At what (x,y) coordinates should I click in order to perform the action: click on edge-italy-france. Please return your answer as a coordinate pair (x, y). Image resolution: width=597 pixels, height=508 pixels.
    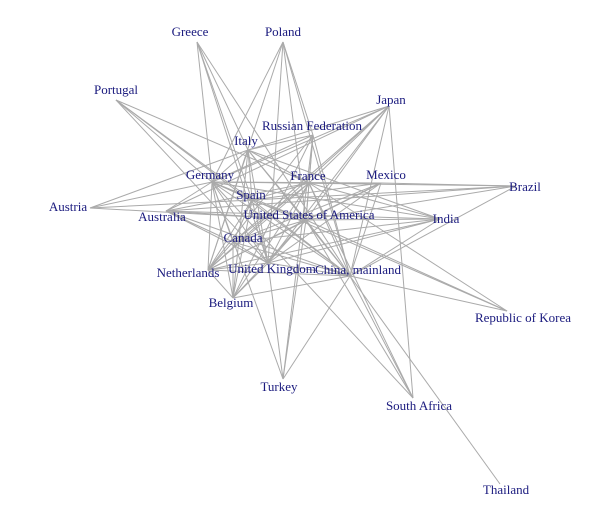
    Looking at the image, I should click on (278, 166).